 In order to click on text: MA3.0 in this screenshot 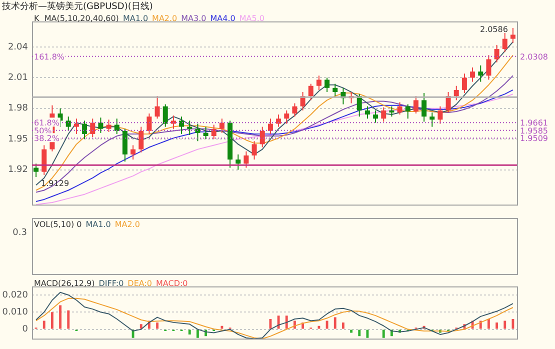, I will do `click(193, 18)`.